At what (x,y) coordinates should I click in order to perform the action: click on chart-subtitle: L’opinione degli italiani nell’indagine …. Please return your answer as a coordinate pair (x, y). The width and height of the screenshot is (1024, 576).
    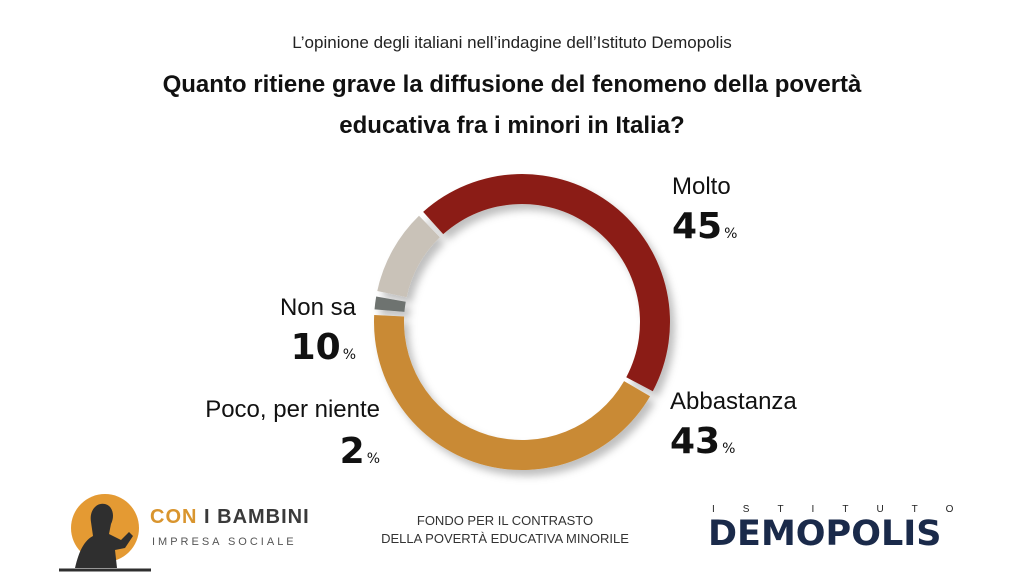
    Looking at the image, I should click on (512, 42).